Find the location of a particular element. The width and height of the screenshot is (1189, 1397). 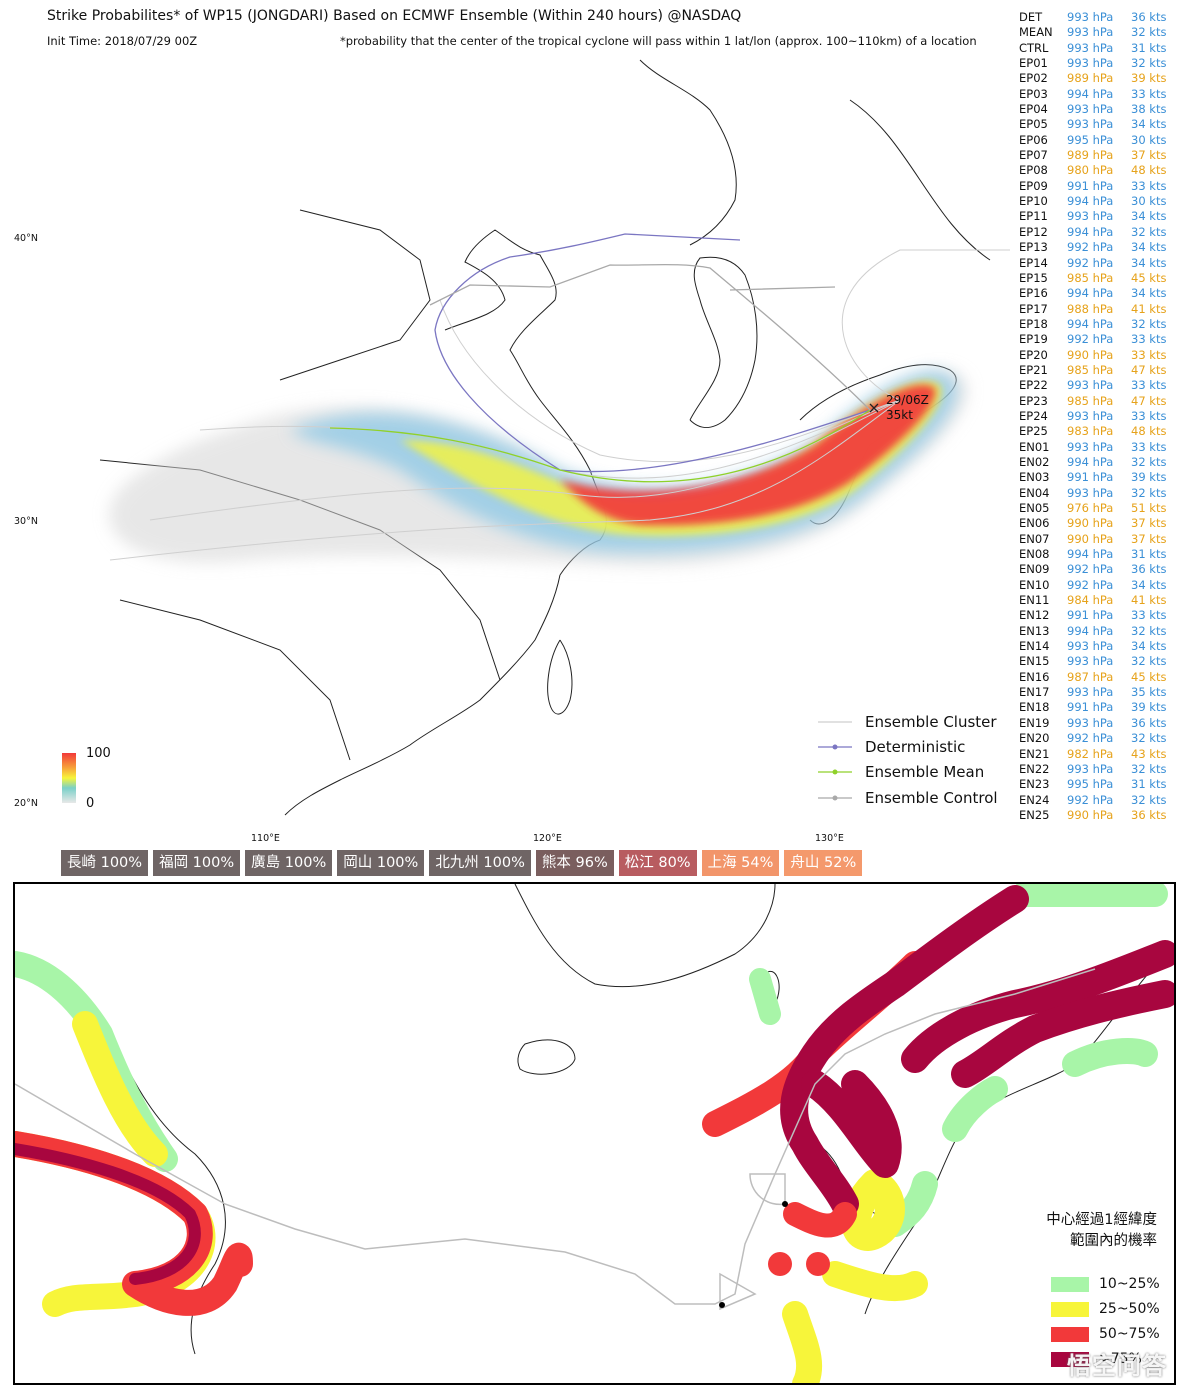

member-wind: 41 kts is located at coordinates (1149, 308).